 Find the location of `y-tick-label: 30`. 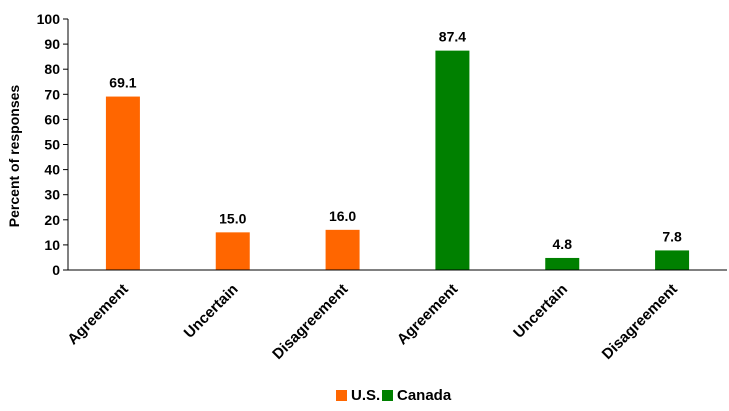

y-tick-label: 30 is located at coordinates (52, 195).